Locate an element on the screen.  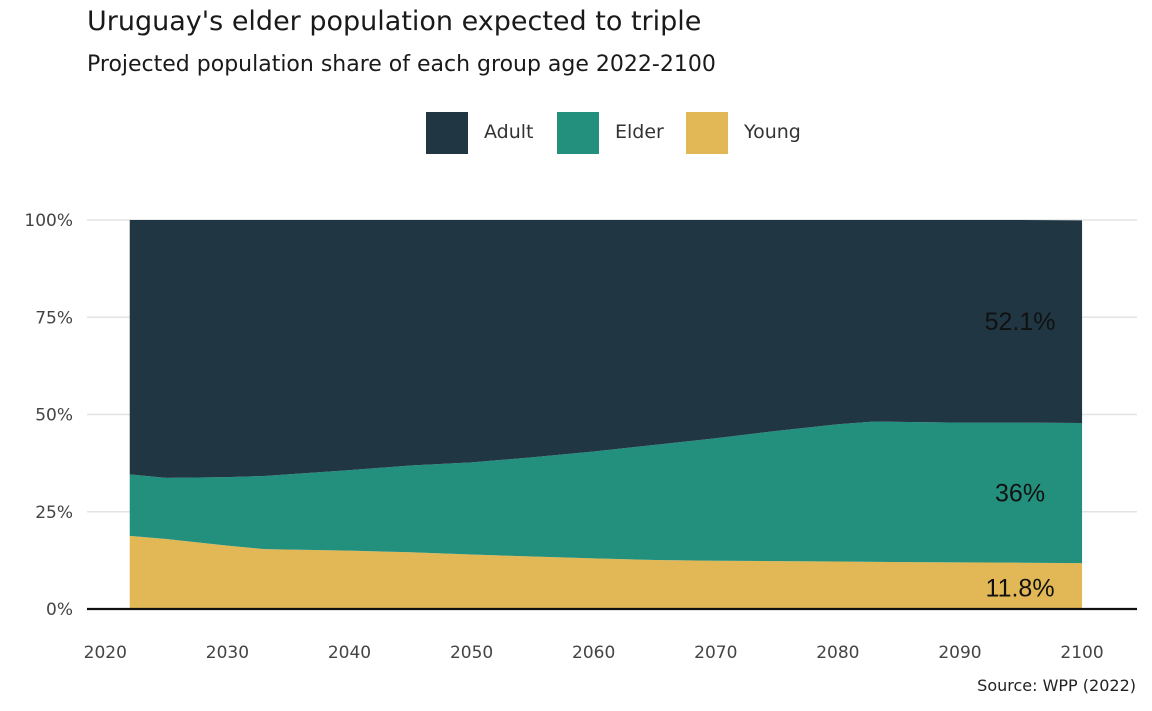
x-tick-label: 2090 is located at coordinates (959, 653).